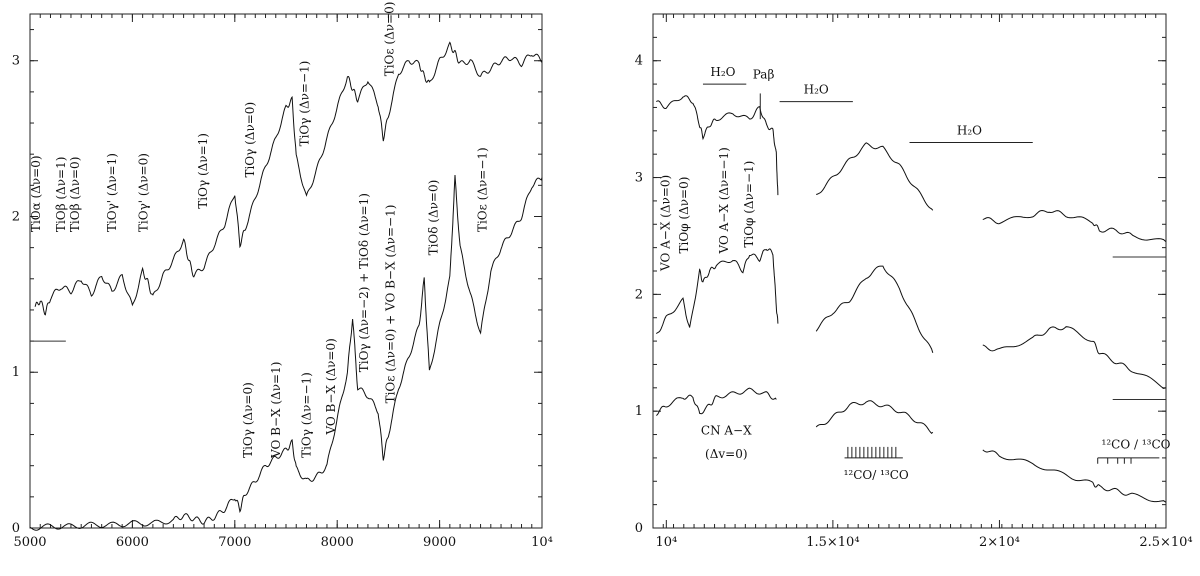 The image size is (1200, 576). What do you see at coordinates (749, 204) in the screenshot?
I see `annotation-label: TiOφ (Δν=−1)` at bounding box center [749, 204].